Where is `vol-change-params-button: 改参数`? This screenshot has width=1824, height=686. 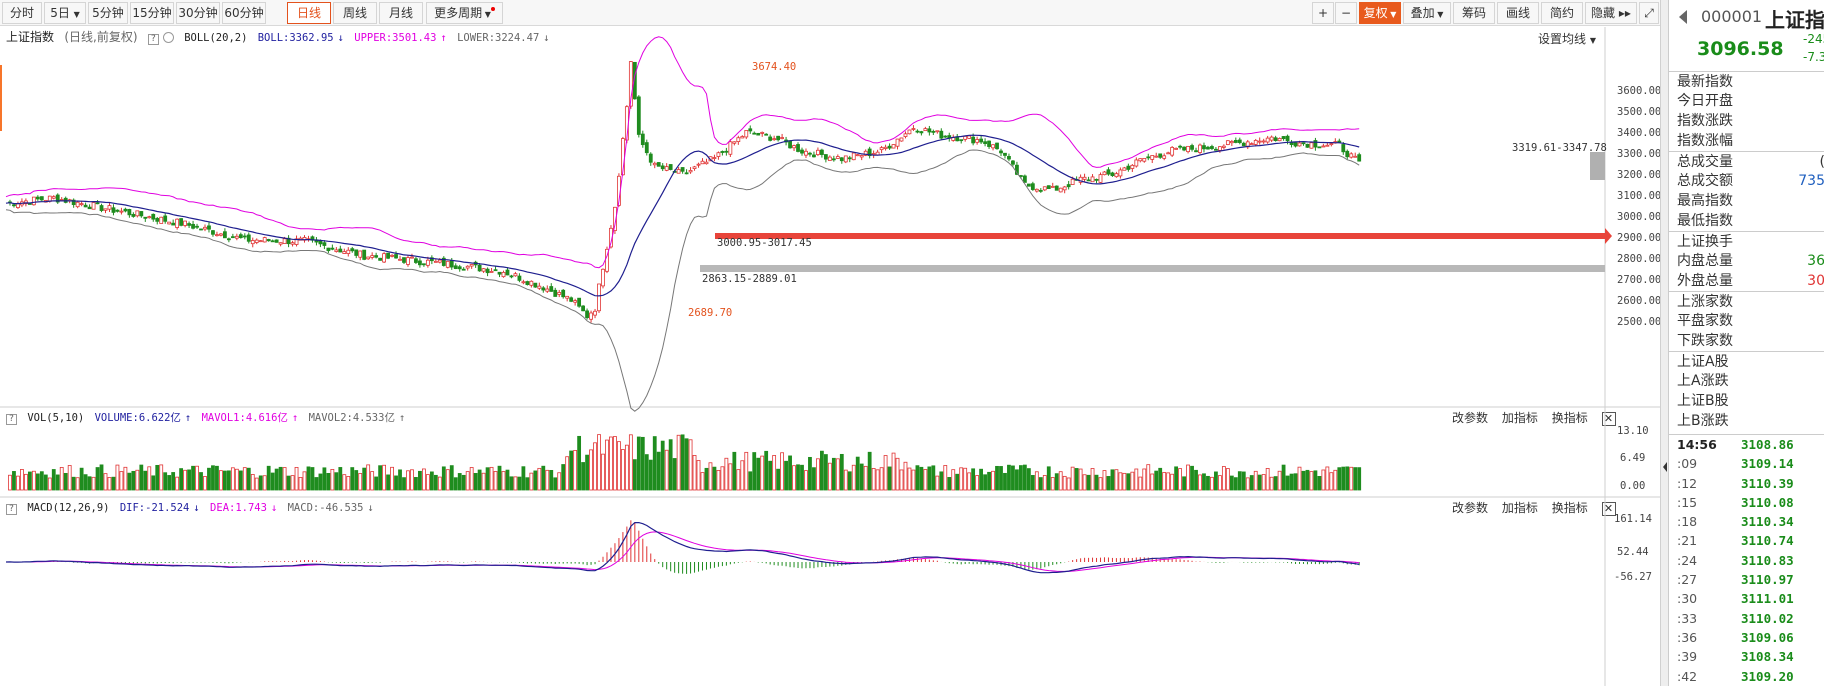
vol-change-params-button: 改参数 is located at coordinates (1470, 418).